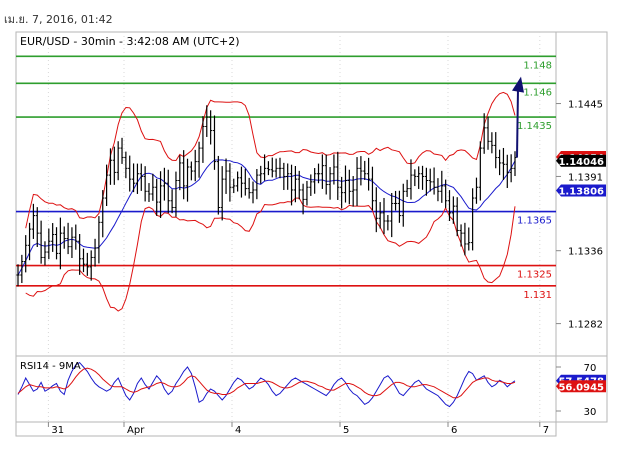 The image size is (621, 461). I want to click on chart-title: EUR/USD - 30min - 3:42:08 AM (UTC+2), so click(130, 41).